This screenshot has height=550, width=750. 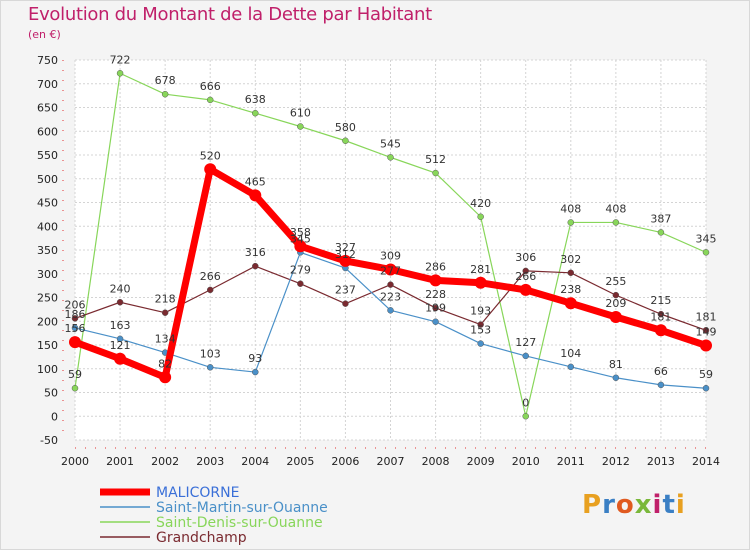 I want to click on data-label: 580, so click(x=345, y=127).